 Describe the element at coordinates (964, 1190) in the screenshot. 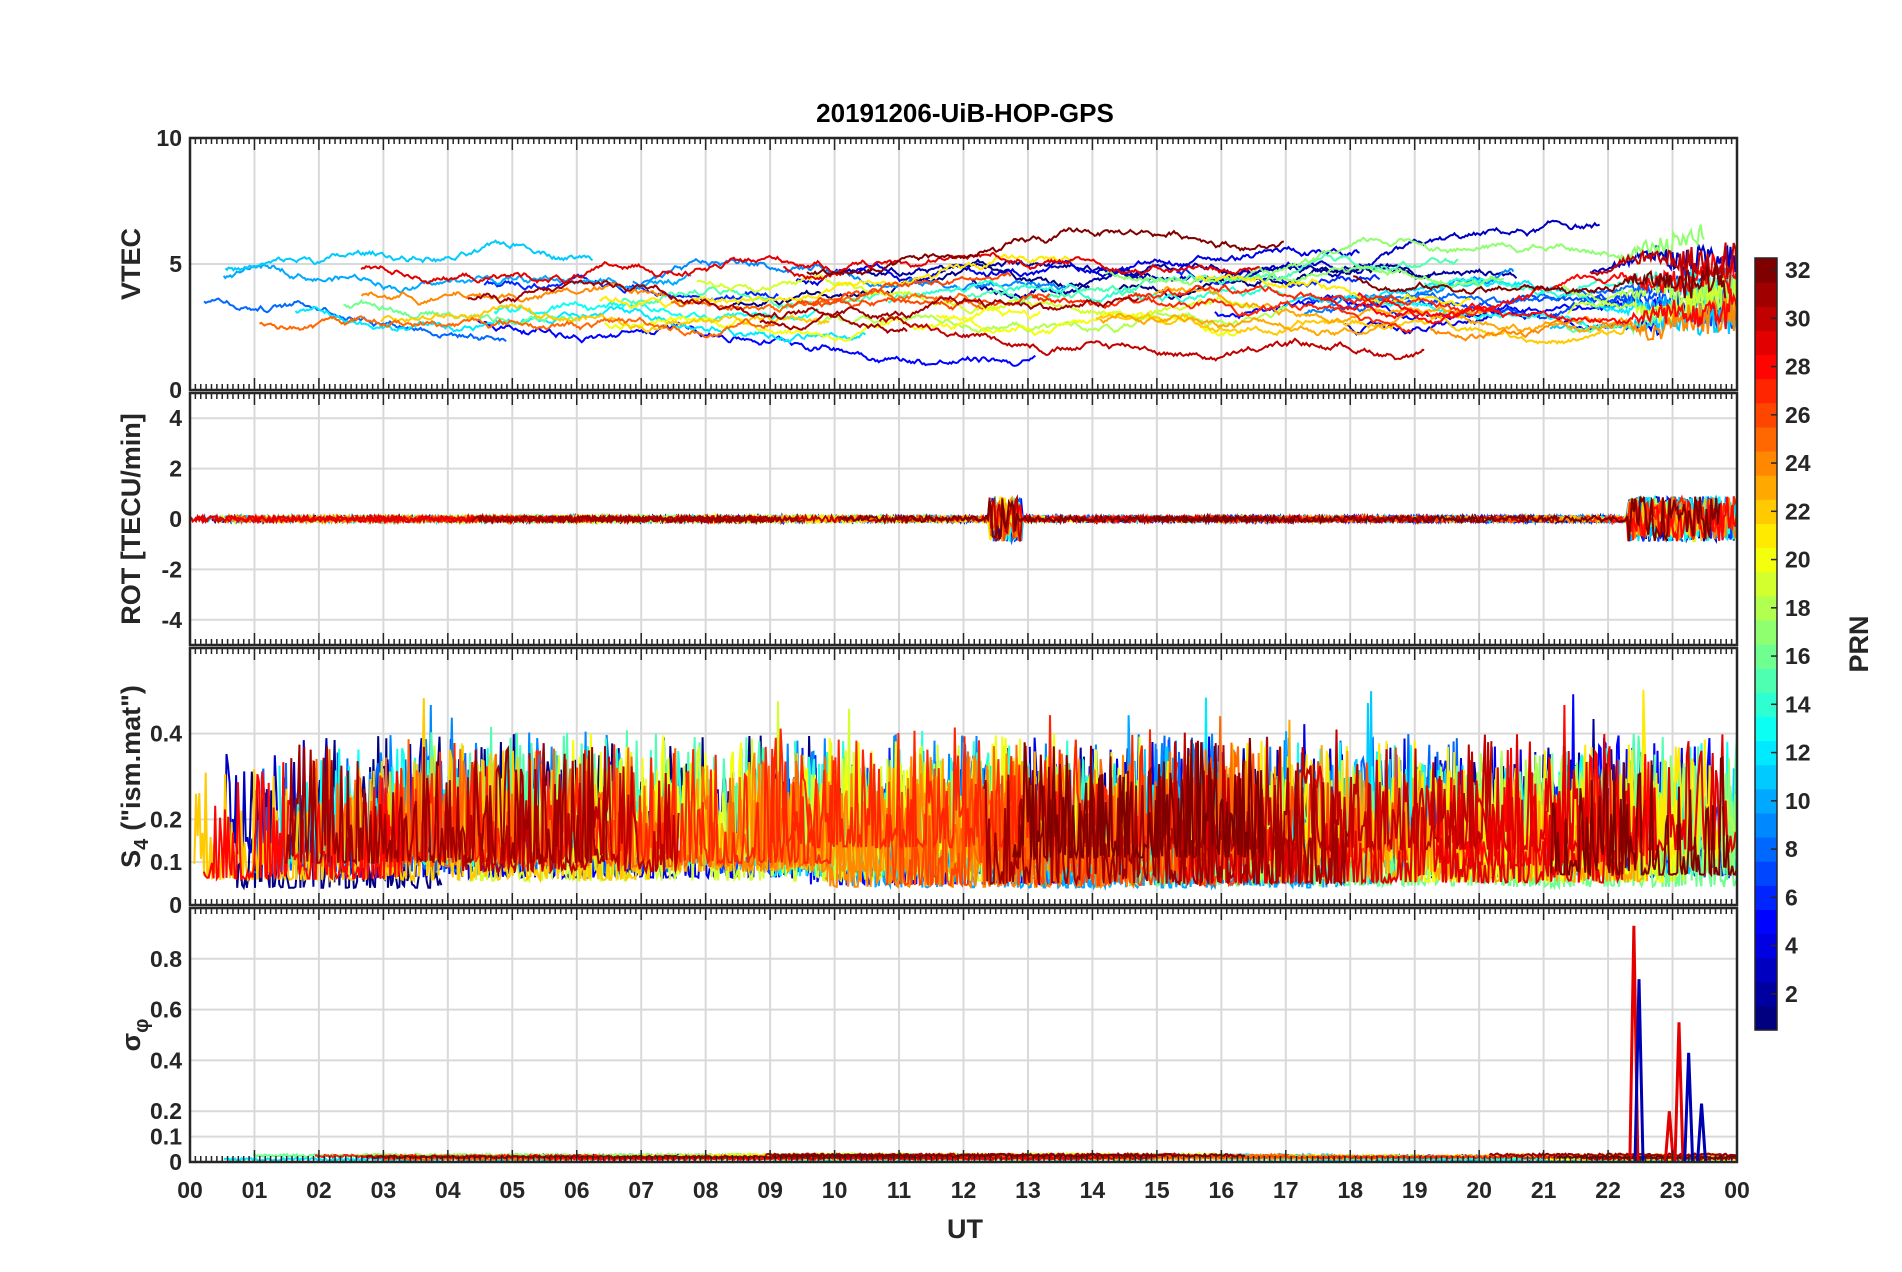

I see `x-tick-label: 12` at that location.